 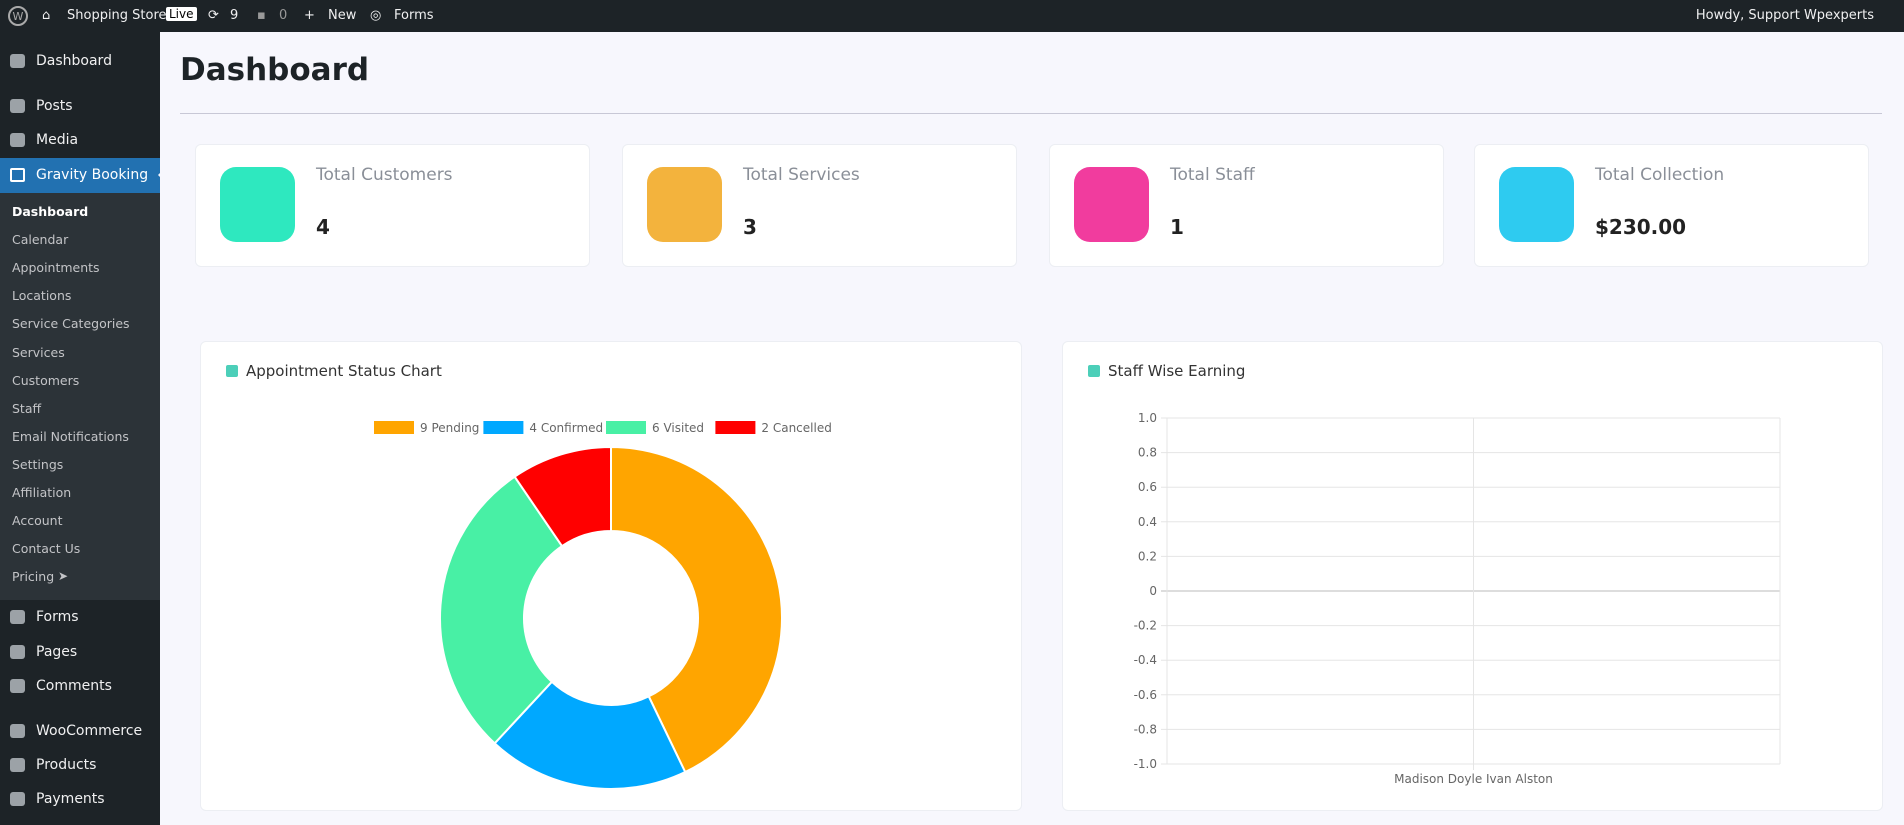 What do you see at coordinates (566, 428) in the screenshot?
I see `legend-label: 4 Confirmed` at bounding box center [566, 428].